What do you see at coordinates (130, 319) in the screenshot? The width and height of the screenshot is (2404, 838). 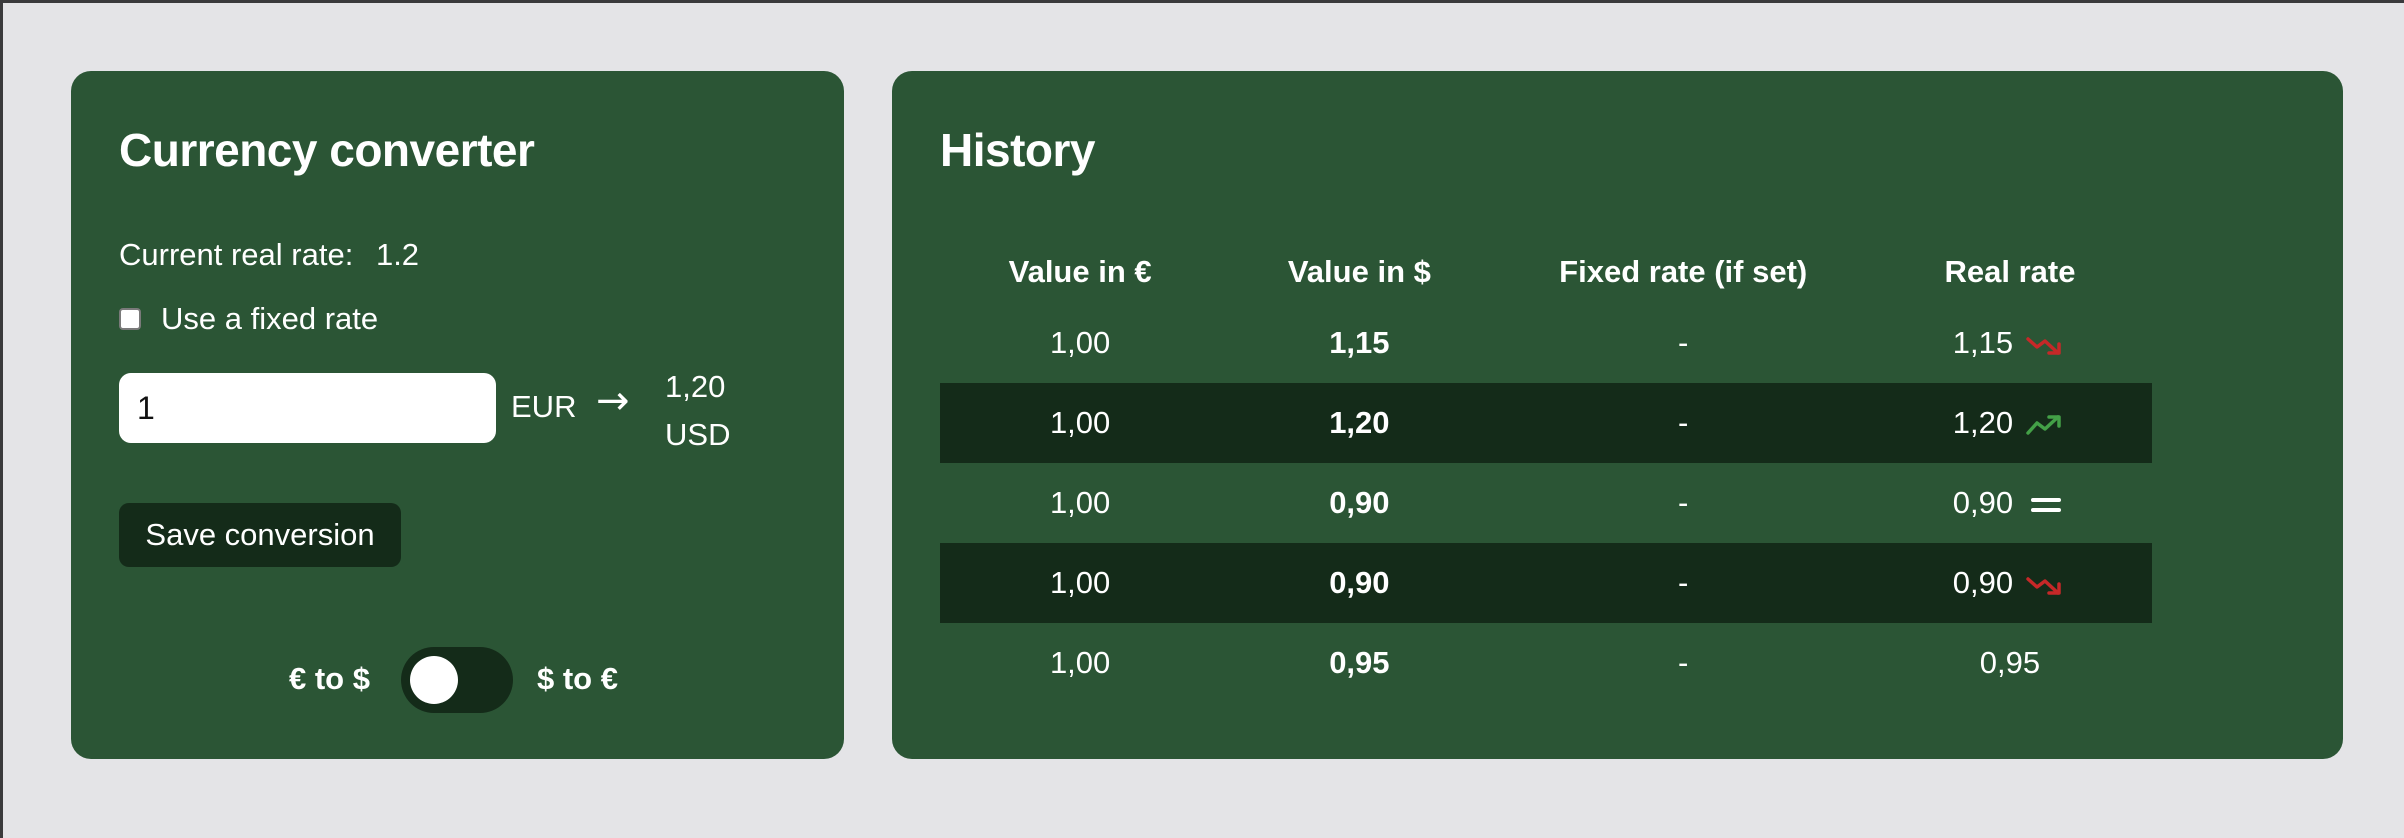 I see `fixed-rate-checkbox` at bounding box center [130, 319].